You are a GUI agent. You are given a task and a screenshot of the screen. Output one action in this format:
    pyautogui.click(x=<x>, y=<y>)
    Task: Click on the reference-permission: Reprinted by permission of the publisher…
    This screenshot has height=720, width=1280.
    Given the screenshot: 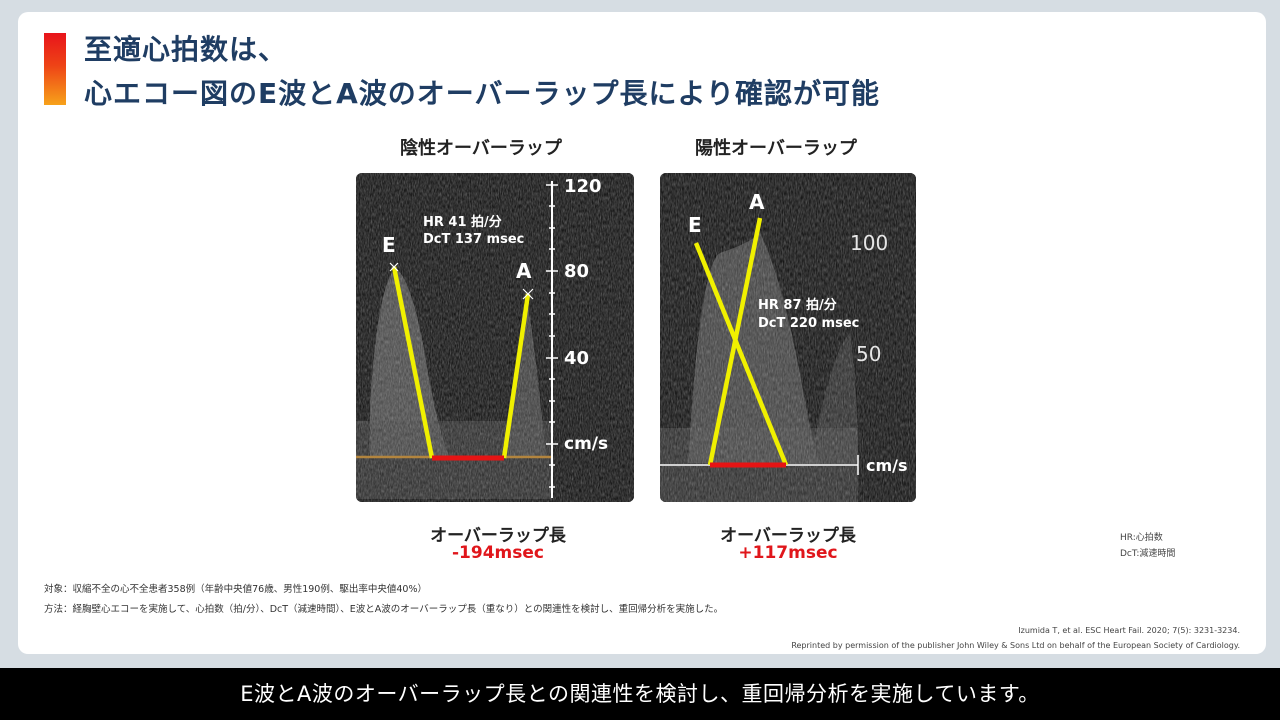 What is the action you would take?
    pyautogui.click(x=1015, y=645)
    